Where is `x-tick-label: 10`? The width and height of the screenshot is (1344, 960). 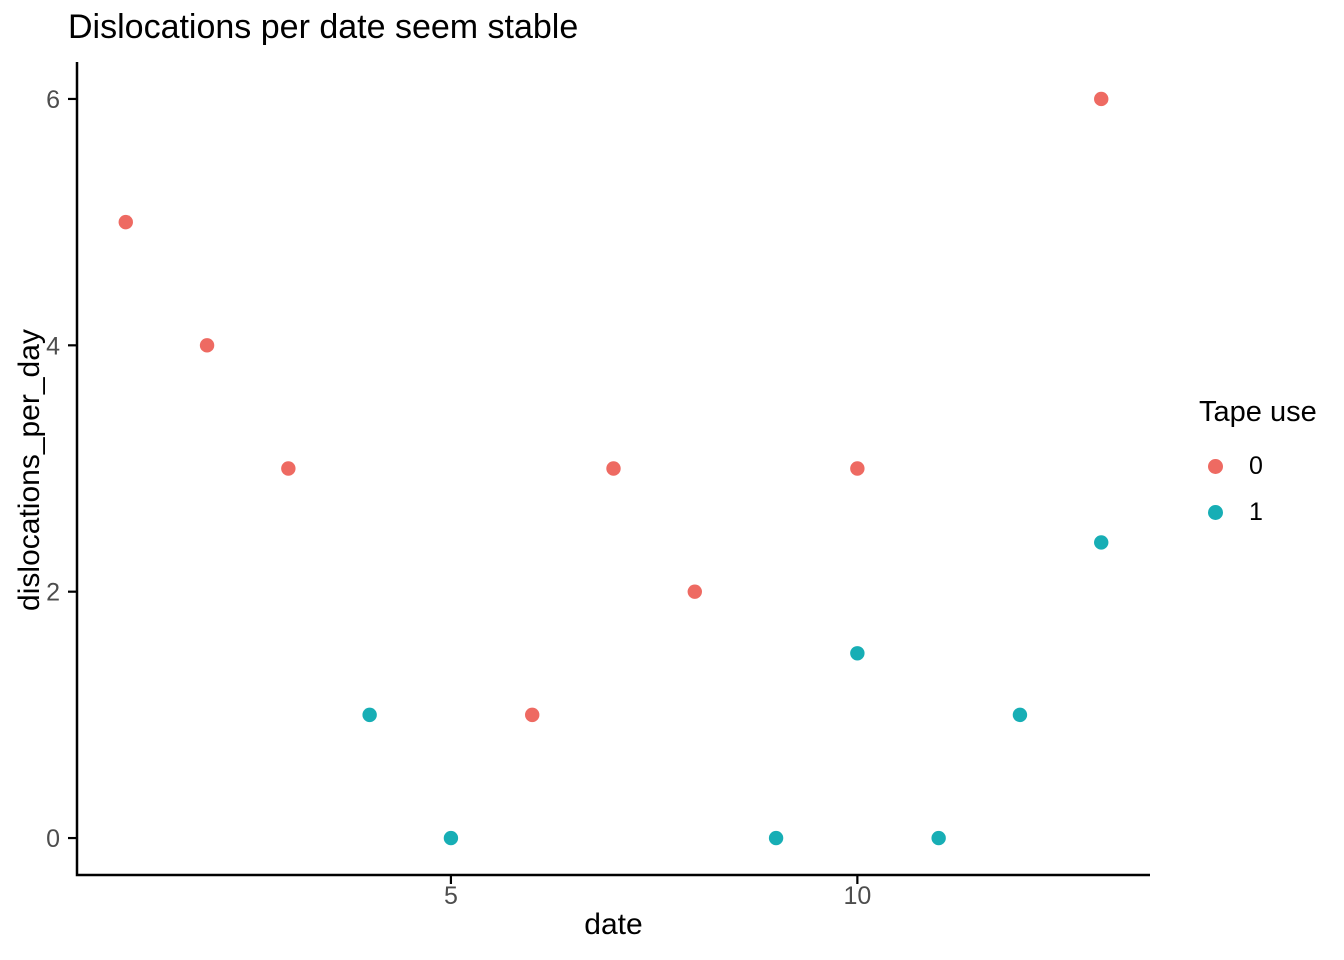 x-tick-label: 10 is located at coordinates (857, 896).